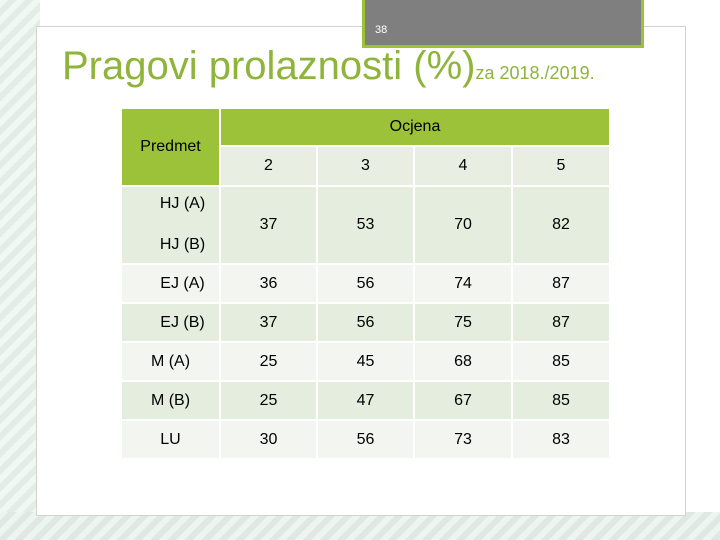 The image size is (720, 540). Describe the element at coordinates (416, 128) in the screenshot. I see `header-grade: Ocjena` at that location.